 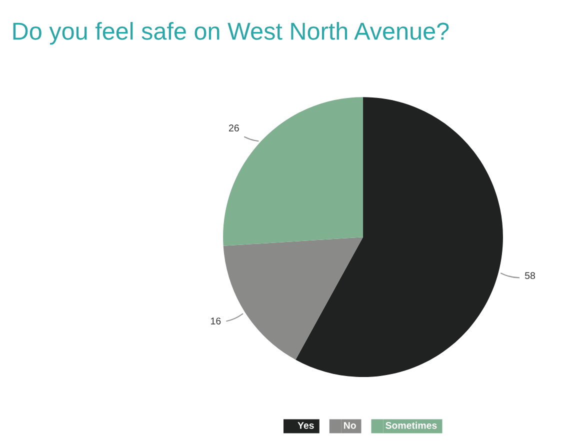 I want to click on data-label: 16, so click(x=216, y=321).